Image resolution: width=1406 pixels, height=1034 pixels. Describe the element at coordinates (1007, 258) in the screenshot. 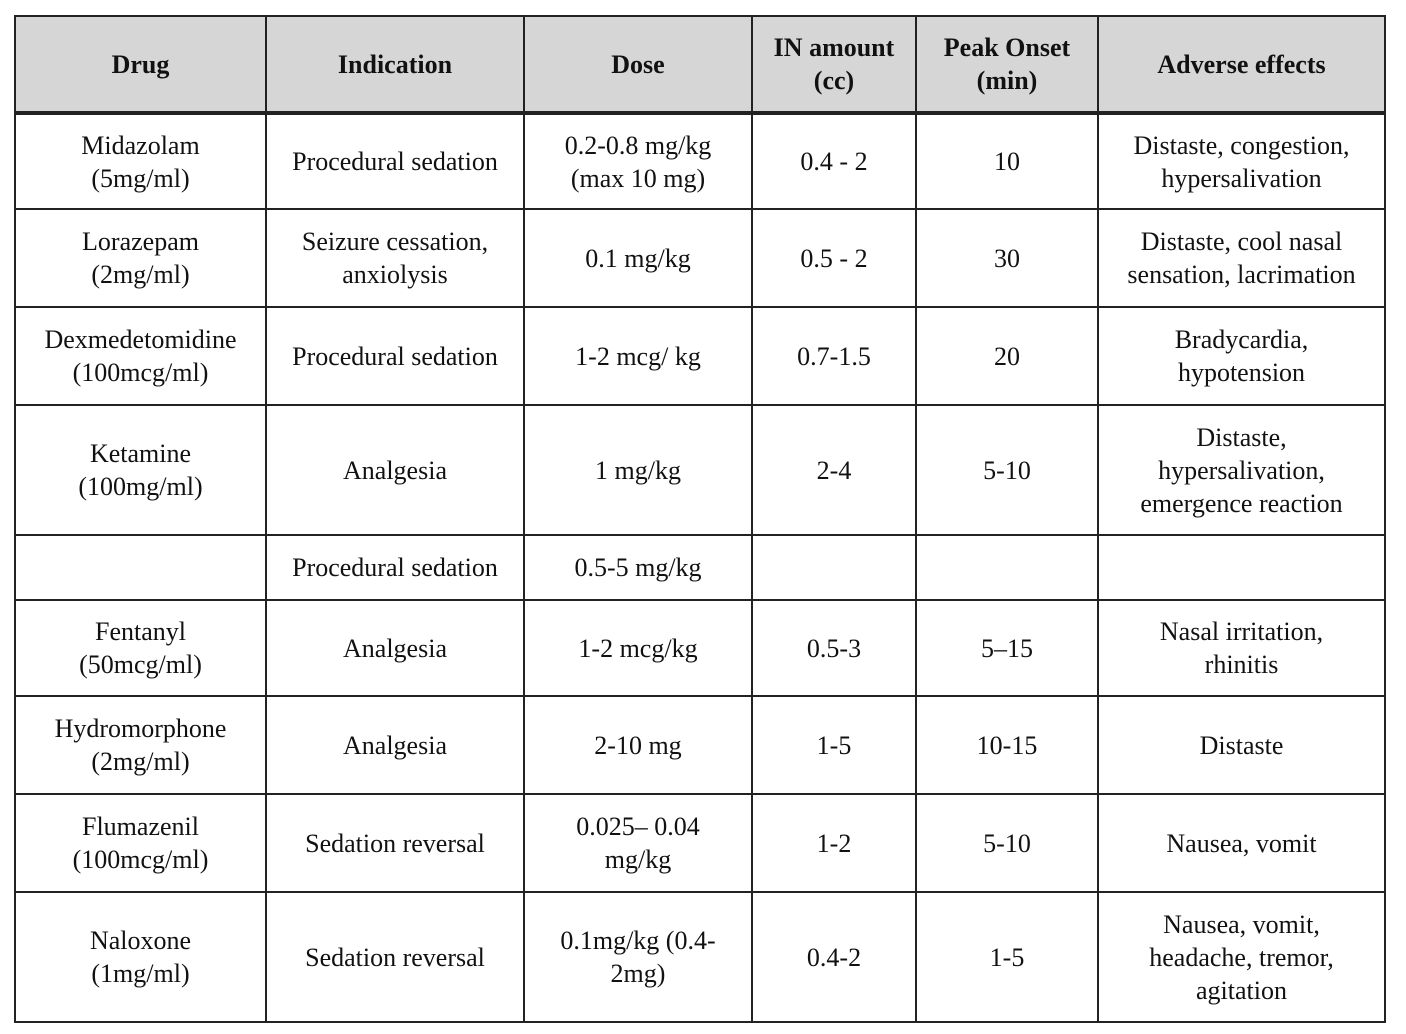

I see `cell-peak-onset: 30` at that location.